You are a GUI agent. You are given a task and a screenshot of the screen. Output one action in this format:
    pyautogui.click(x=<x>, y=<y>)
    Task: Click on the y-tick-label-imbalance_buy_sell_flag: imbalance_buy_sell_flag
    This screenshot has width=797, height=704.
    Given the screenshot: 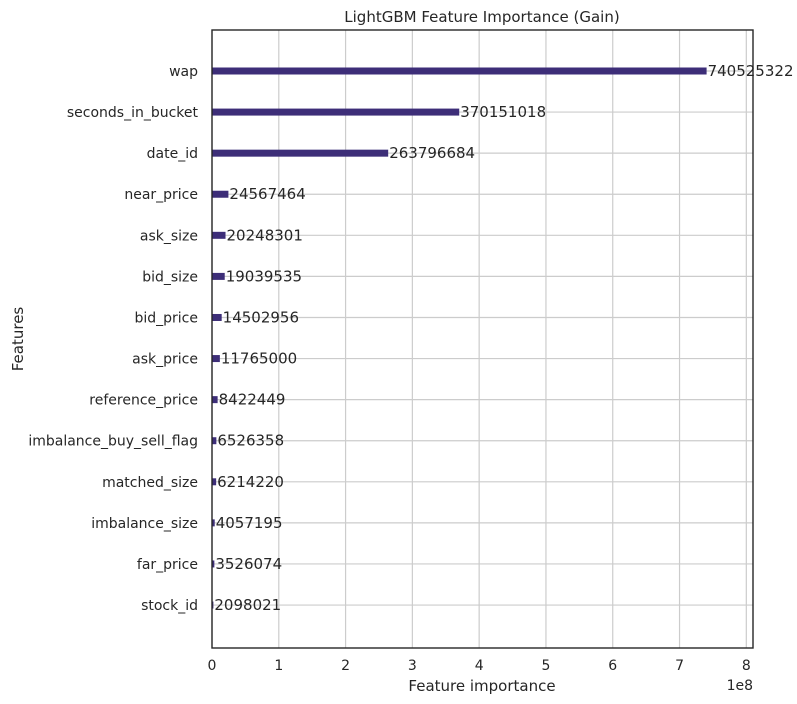 What is the action you would take?
    pyautogui.click(x=113, y=442)
    